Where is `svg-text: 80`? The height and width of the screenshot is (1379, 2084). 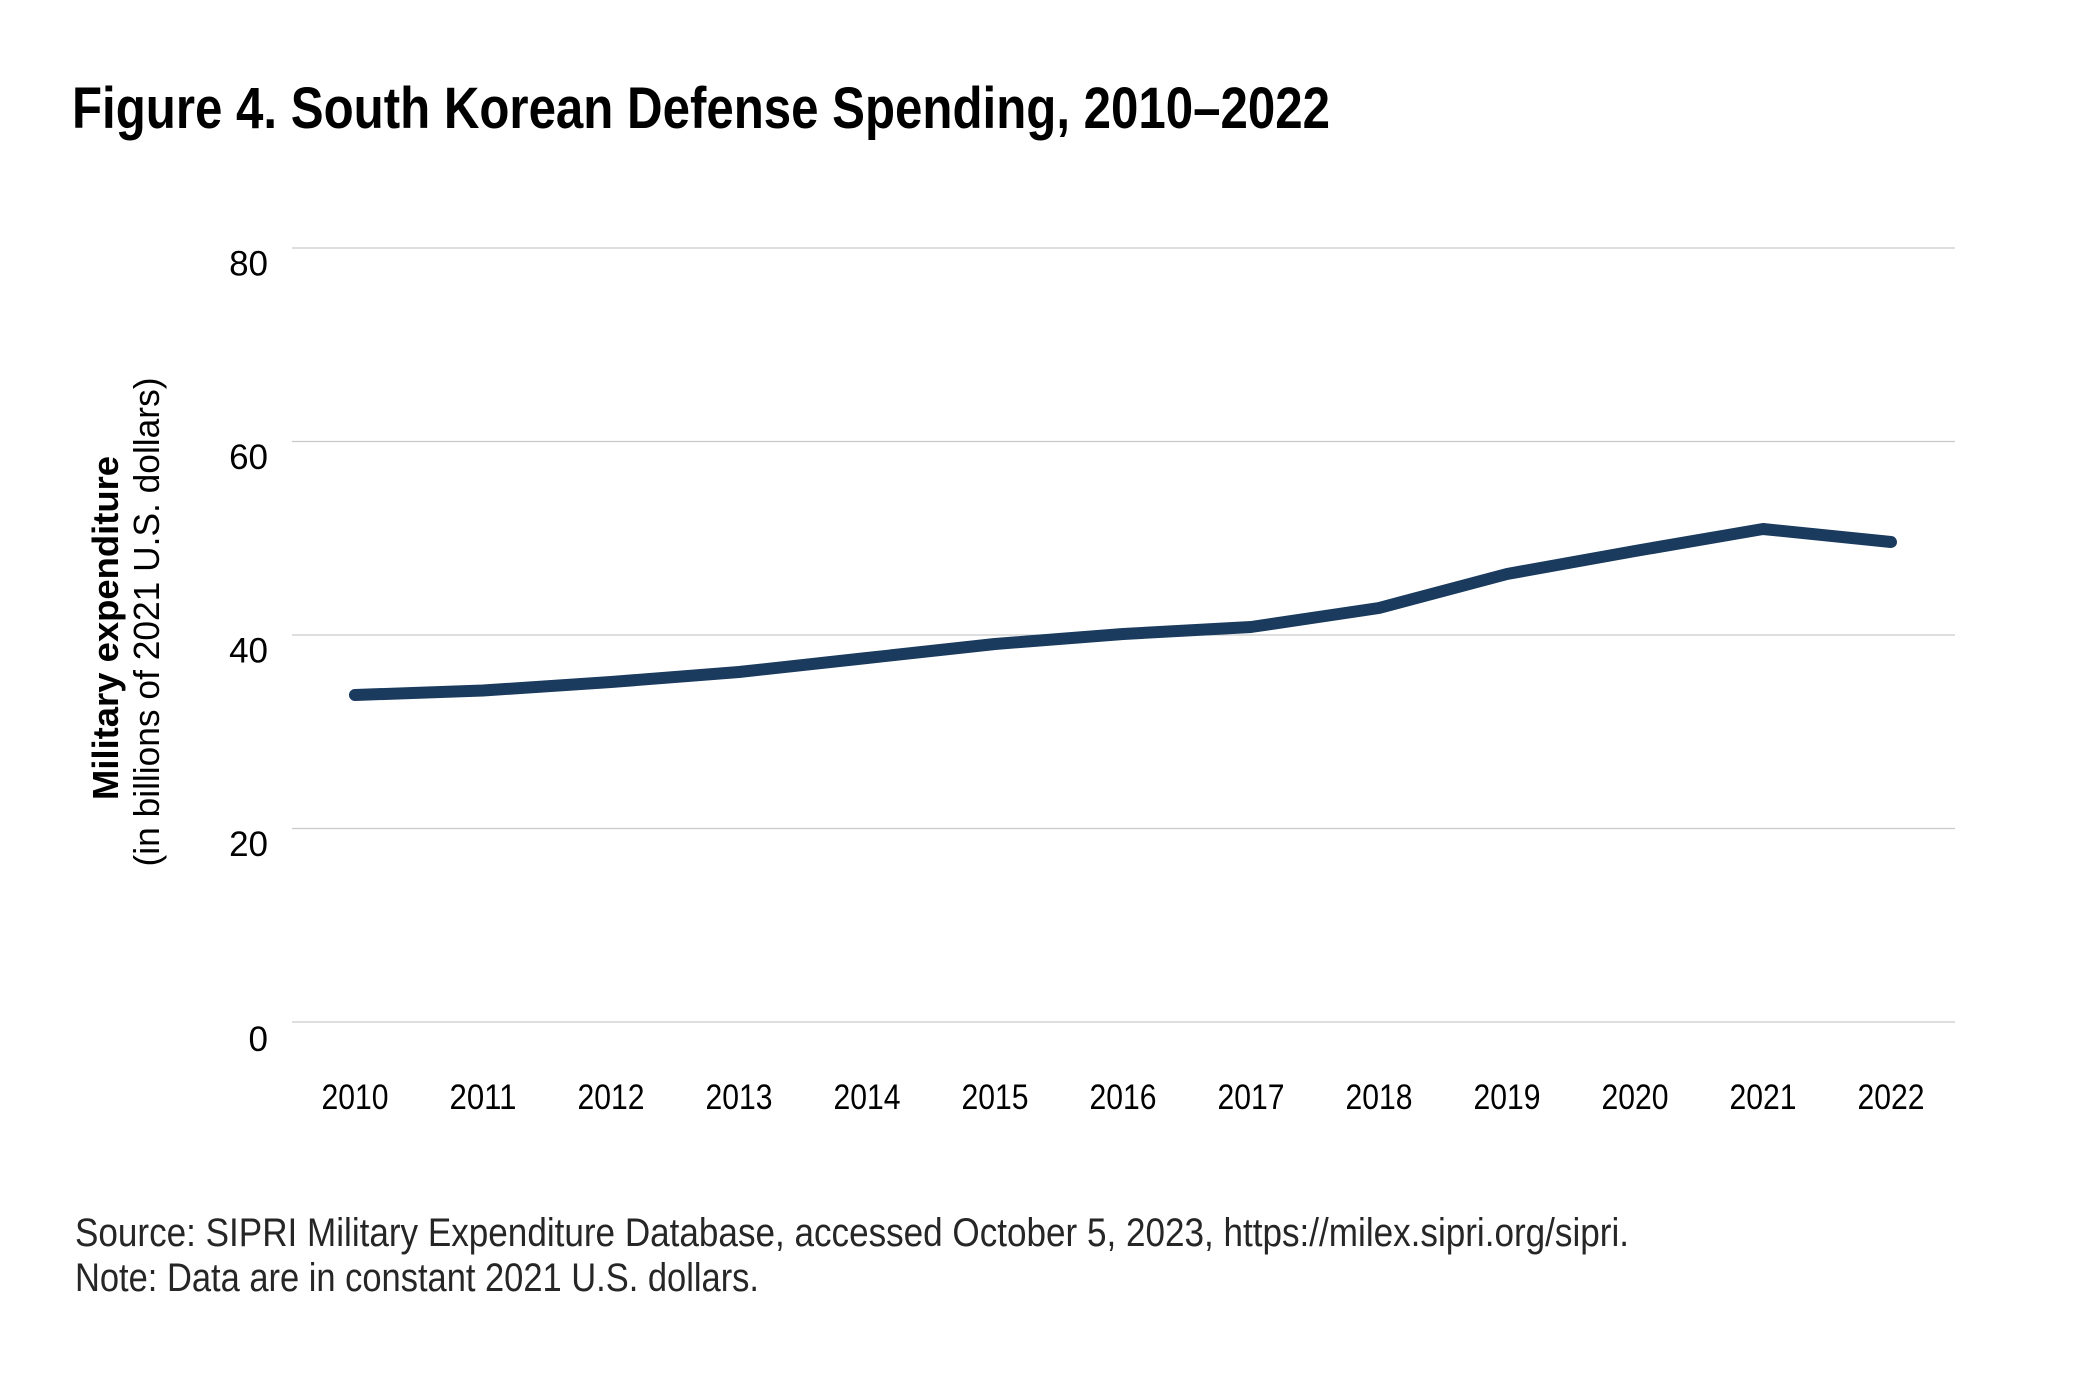 svg-text: 80 is located at coordinates (248, 264).